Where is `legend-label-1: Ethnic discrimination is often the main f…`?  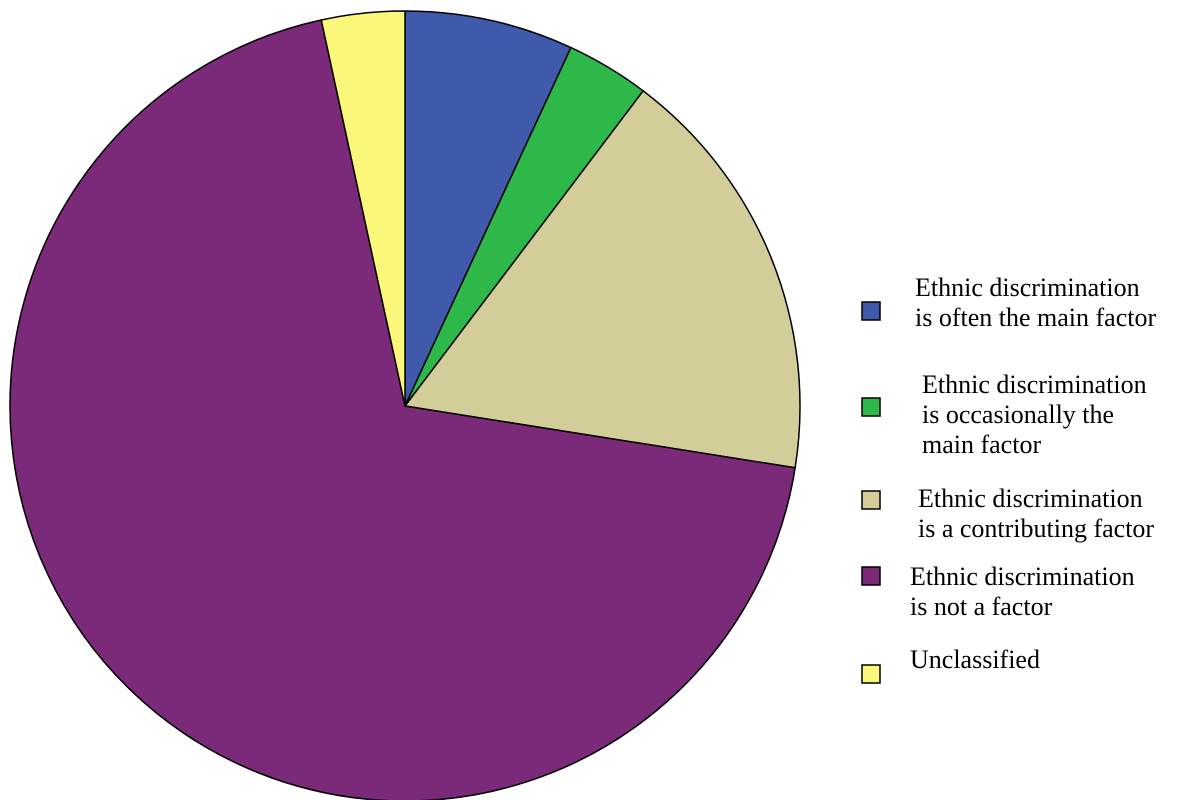 legend-label-1: Ethnic discrimination is often the main f… is located at coordinates (1035, 302).